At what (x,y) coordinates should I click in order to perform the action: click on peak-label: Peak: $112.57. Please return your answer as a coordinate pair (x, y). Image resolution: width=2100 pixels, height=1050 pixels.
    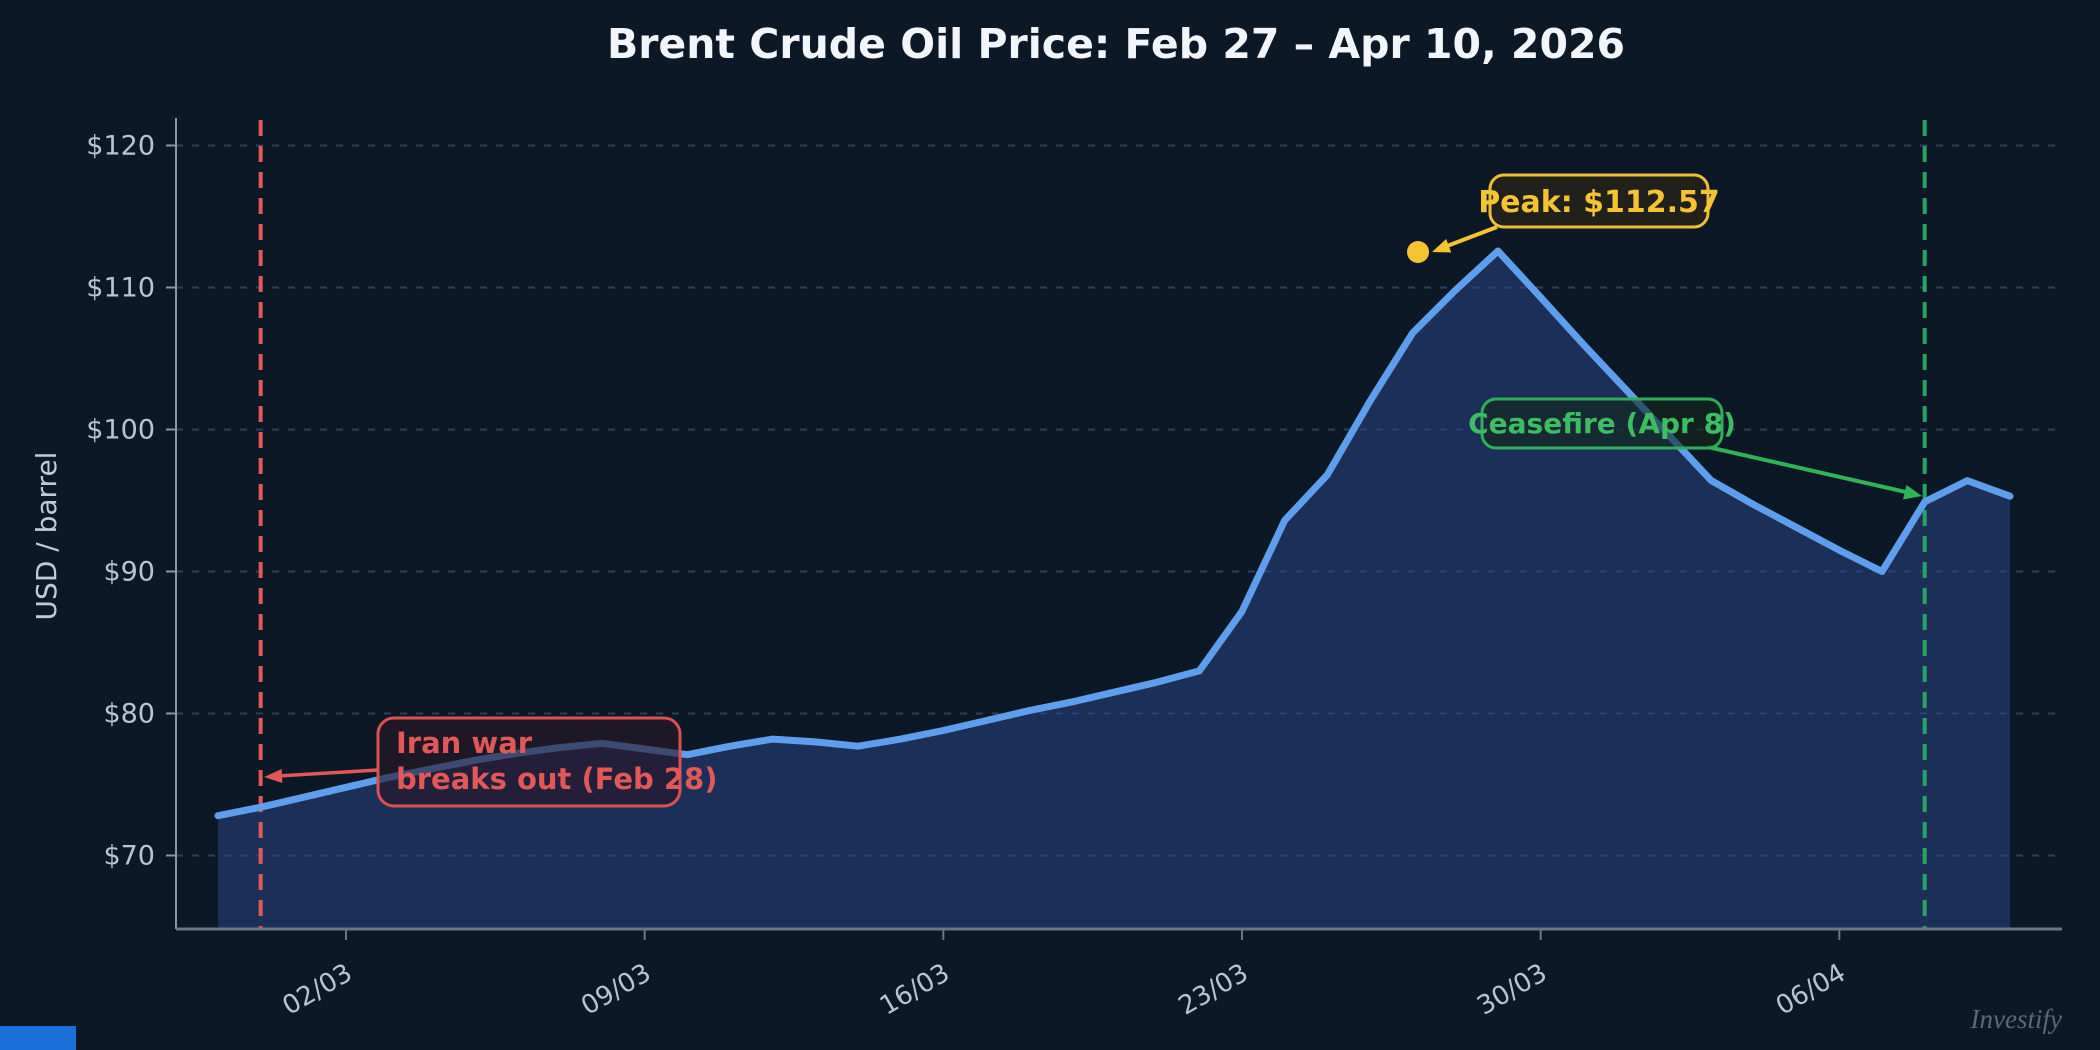
    Looking at the image, I should click on (1599, 202).